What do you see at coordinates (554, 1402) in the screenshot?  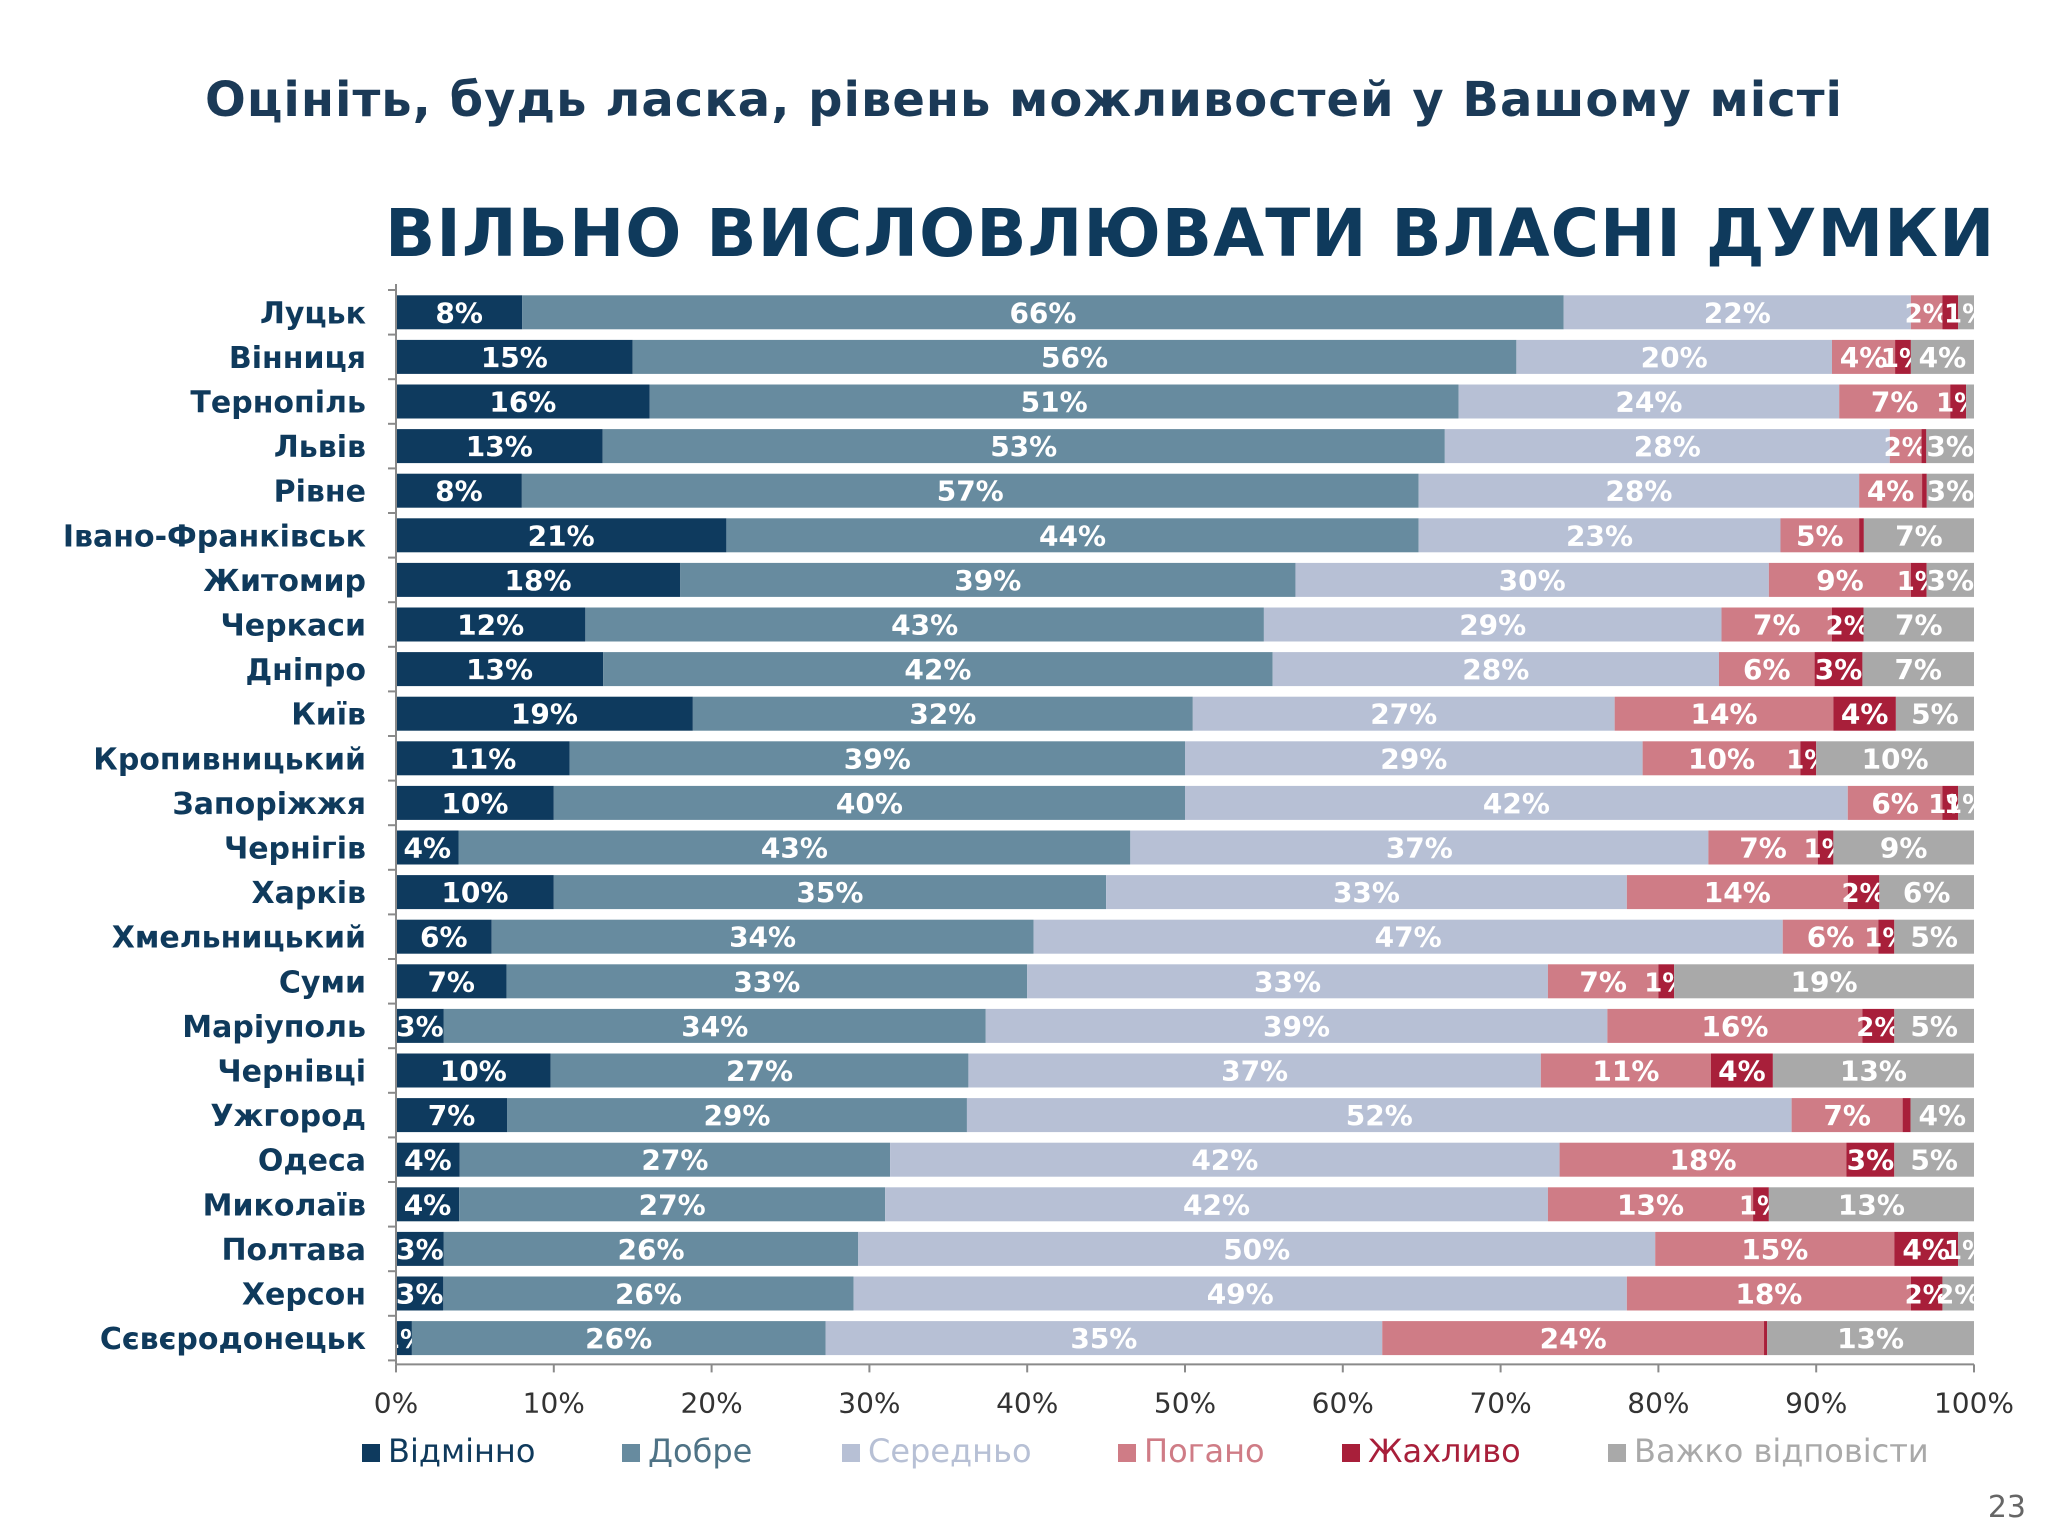 I see `x-tick-label: 10%` at bounding box center [554, 1402].